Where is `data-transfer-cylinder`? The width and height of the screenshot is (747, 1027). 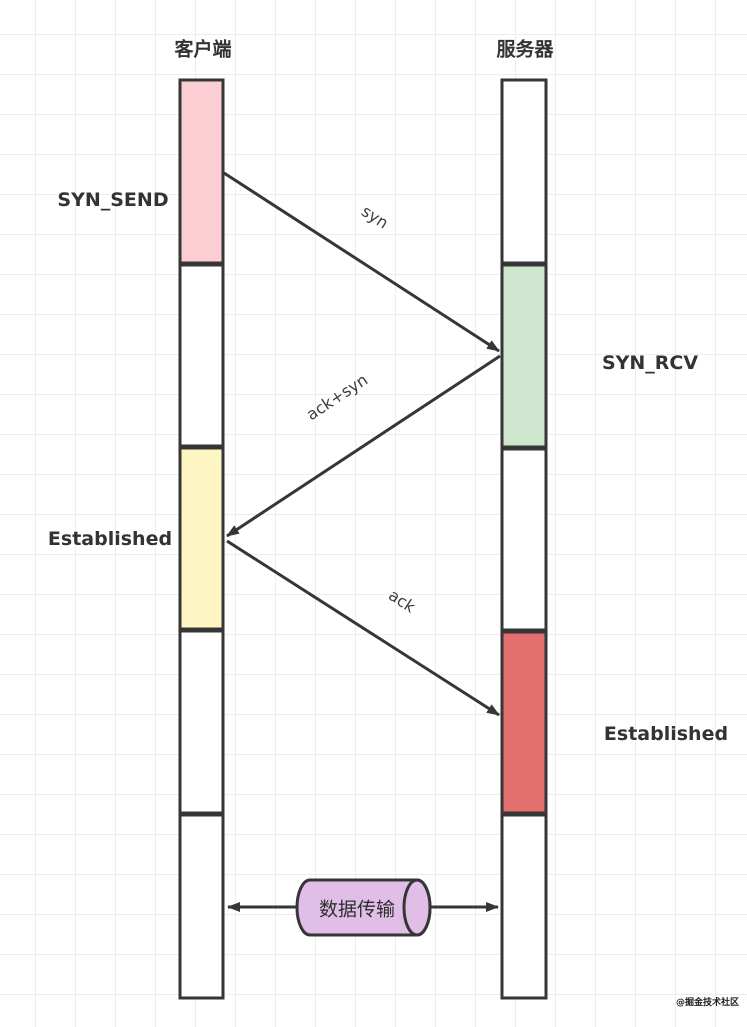 data-transfer-cylinder is located at coordinates (363, 907).